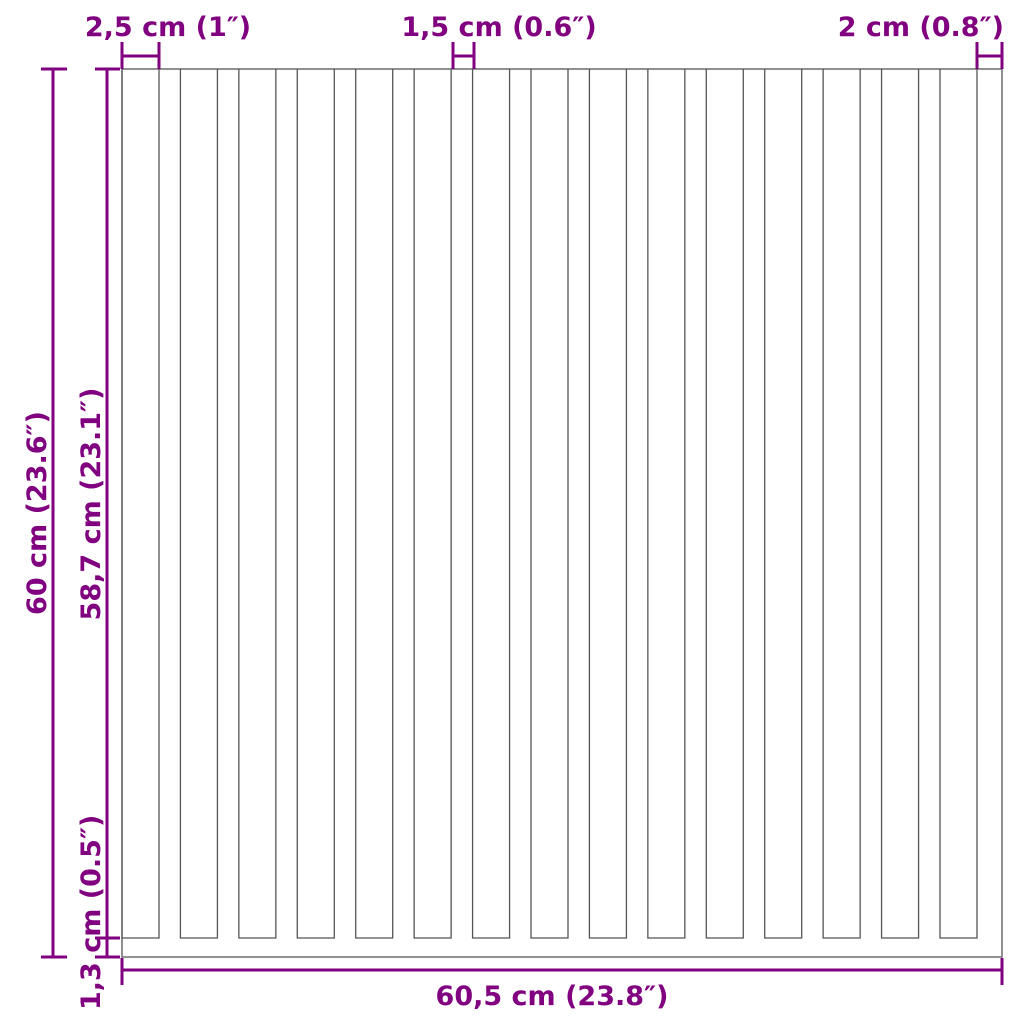 This screenshot has width=1024, height=1024. What do you see at coordinates (498, 27) in the screenshot?
I see `label-gap-width: 1,5 cm (0.6″)` at bounding box center [498, 27].